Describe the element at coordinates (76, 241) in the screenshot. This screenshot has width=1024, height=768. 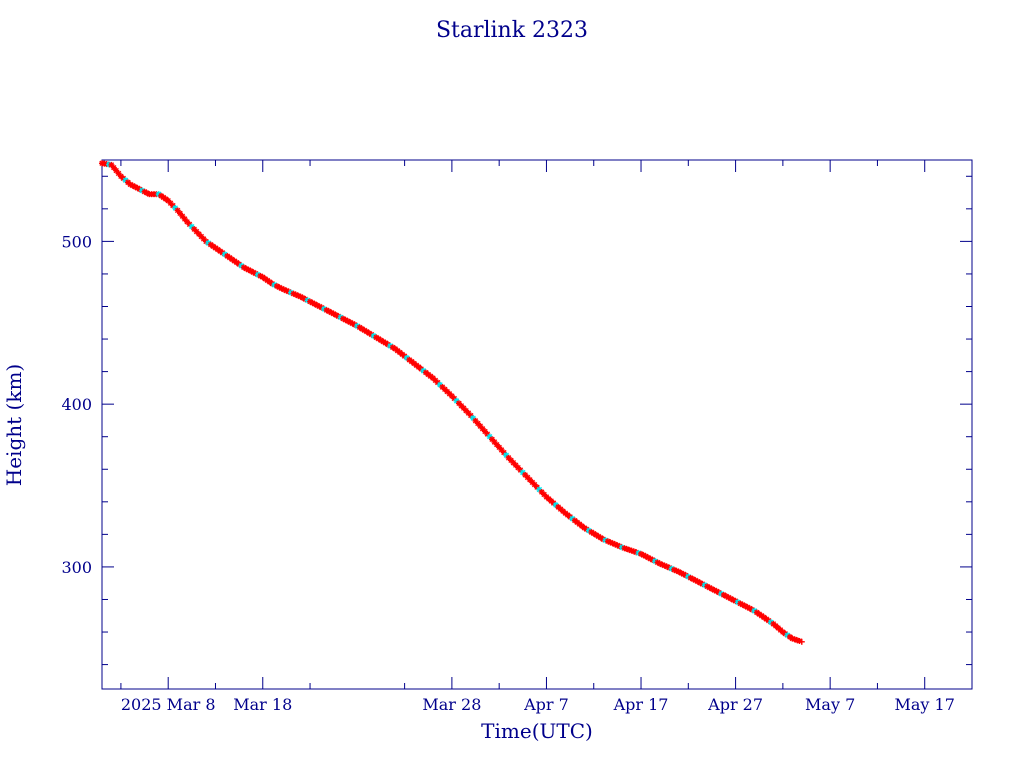
I see `y-tick-label-2: 500` at that location.